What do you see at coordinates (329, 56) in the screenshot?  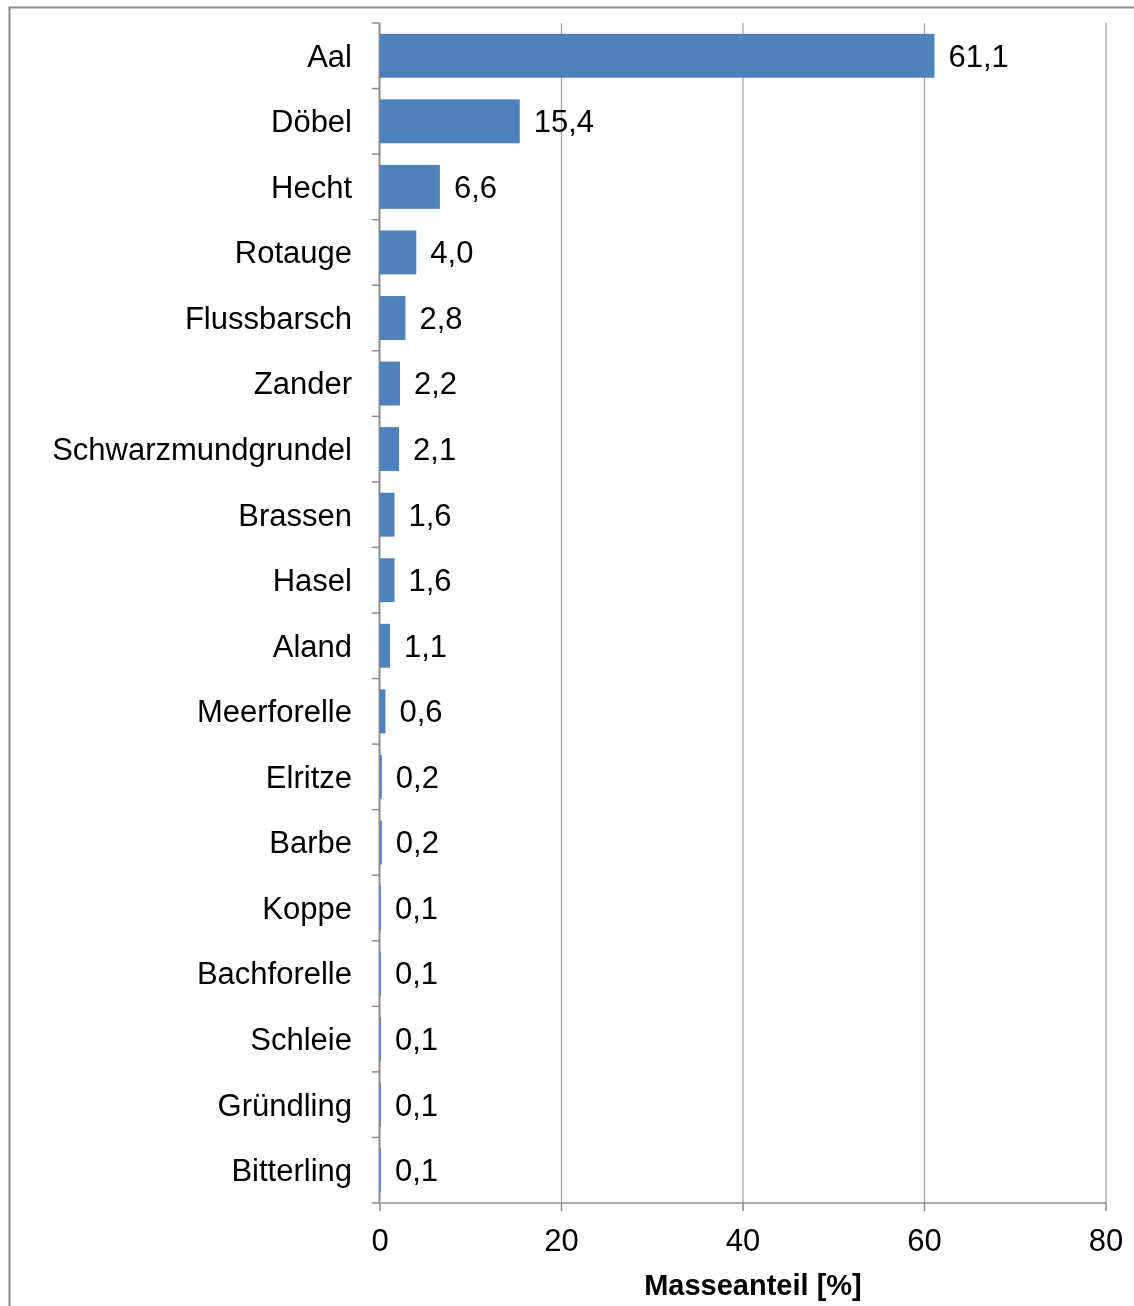 I see `y-tick-label: Aal` at bounding box center [329, 56].